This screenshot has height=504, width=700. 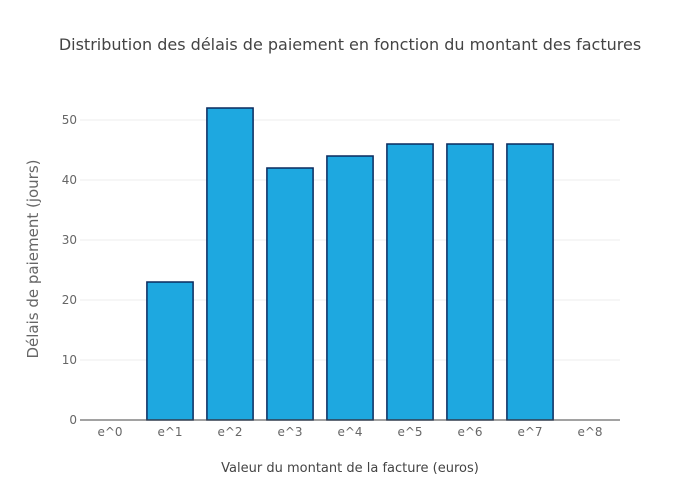 What do you see at coordinates (69, 240) in the screenshot?
I see `y-tick-label: 30` at bounding box center [69, 240].